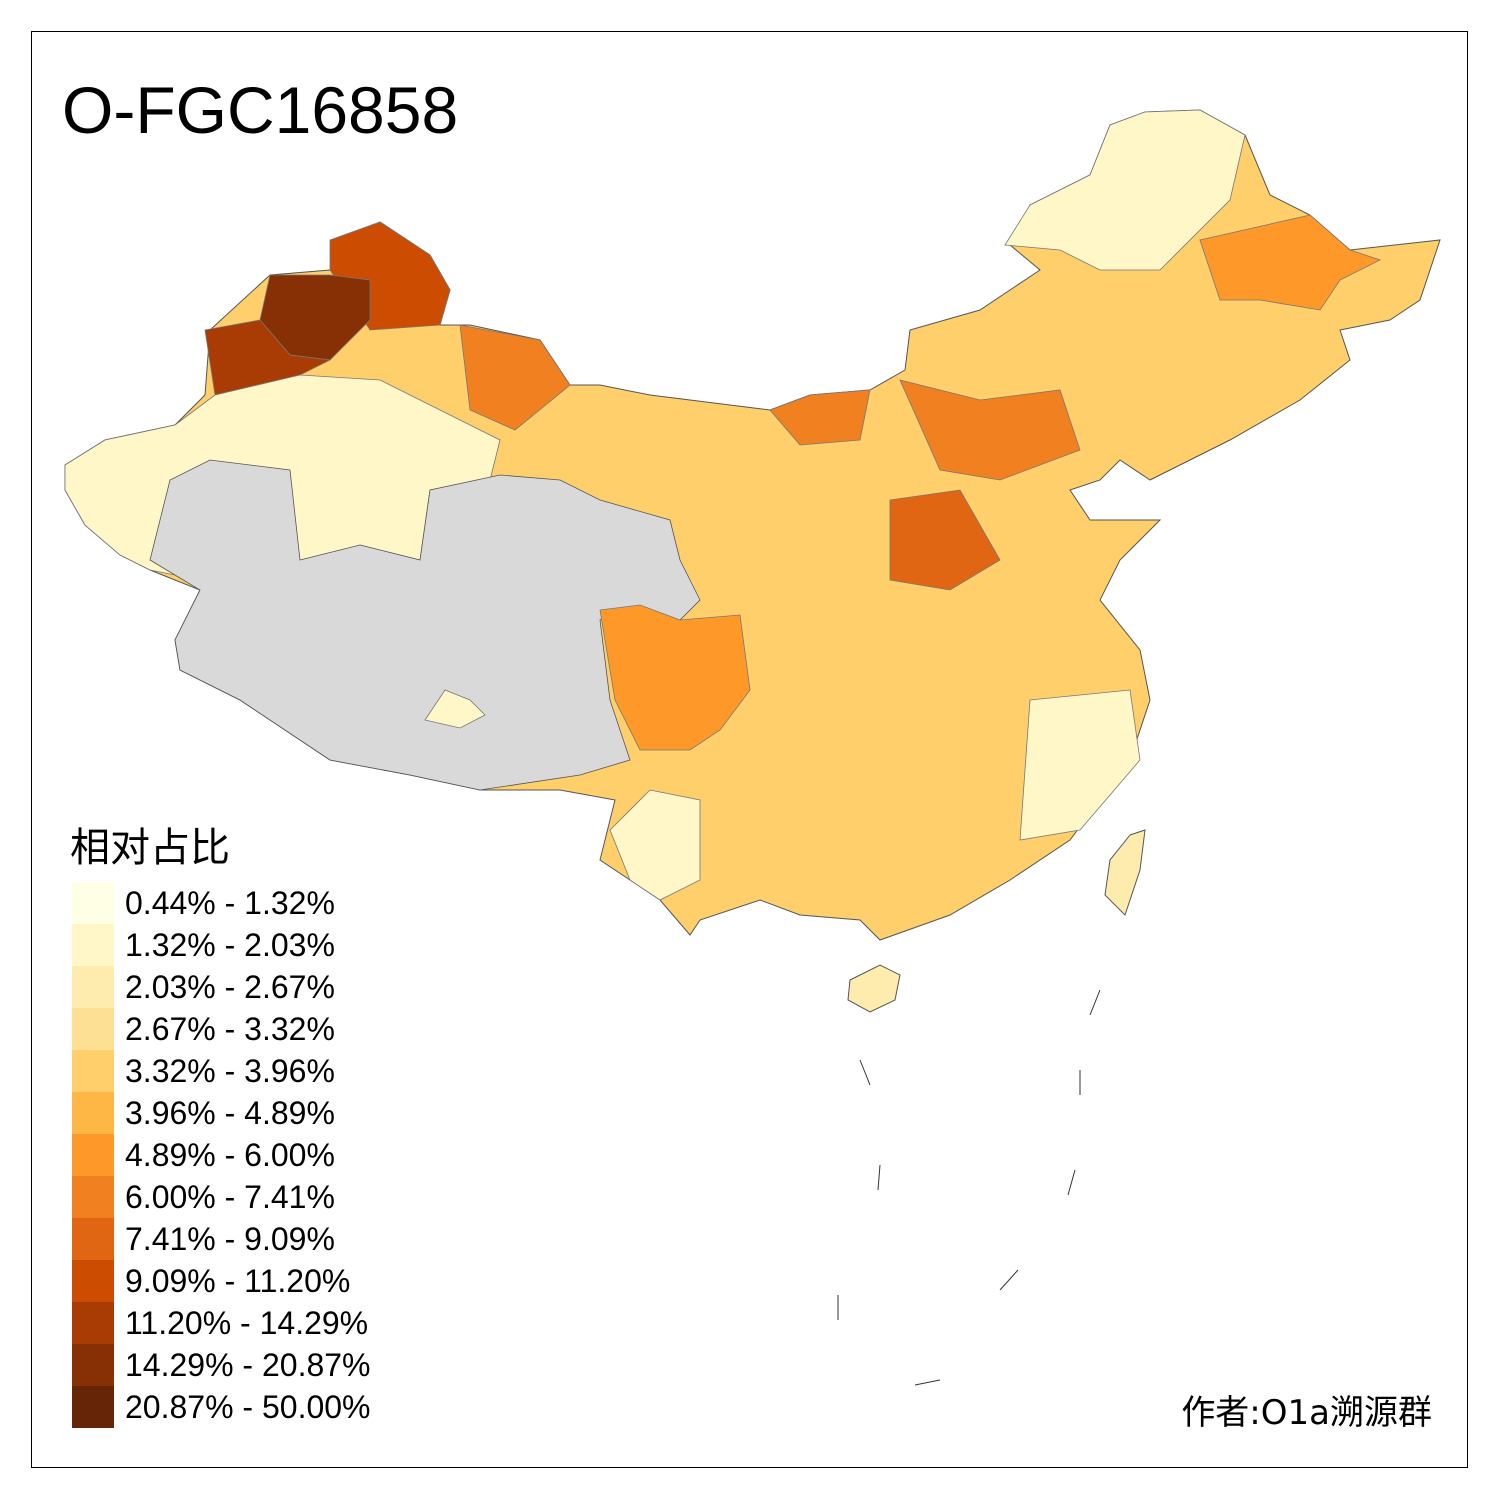  What do you see at coordinates (230, 1029) in the screenshot?
I see `legend-label: 2.67% - 3.32%` at bounding box center [230, 1029].